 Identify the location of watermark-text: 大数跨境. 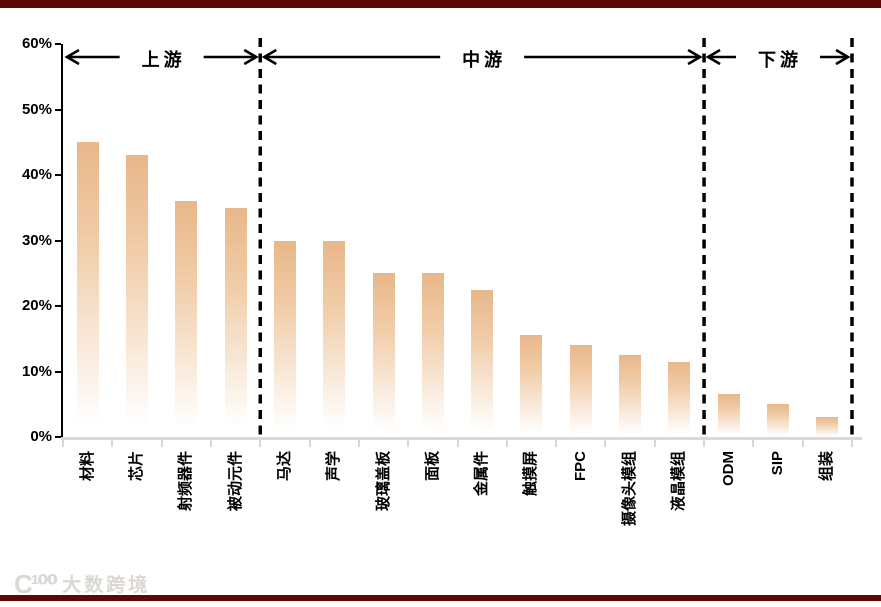
(106, 585).